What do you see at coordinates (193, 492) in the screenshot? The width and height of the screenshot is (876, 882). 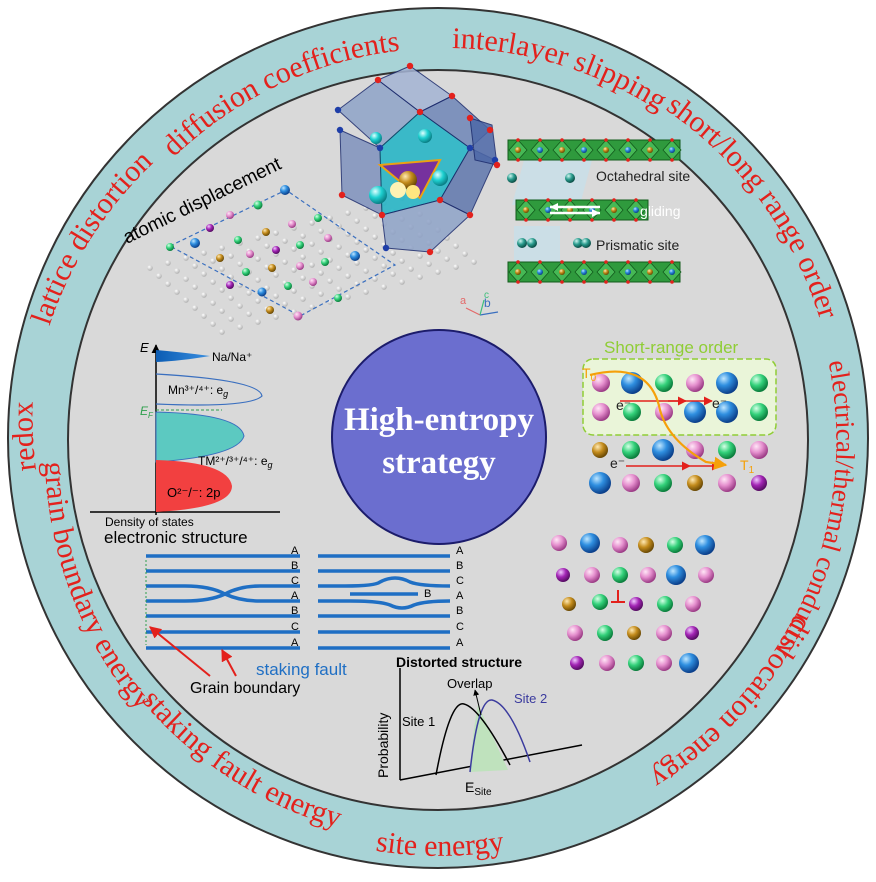 I see `o-label: O²⁻/⁻: 2p` at bounding box center [193, 492].